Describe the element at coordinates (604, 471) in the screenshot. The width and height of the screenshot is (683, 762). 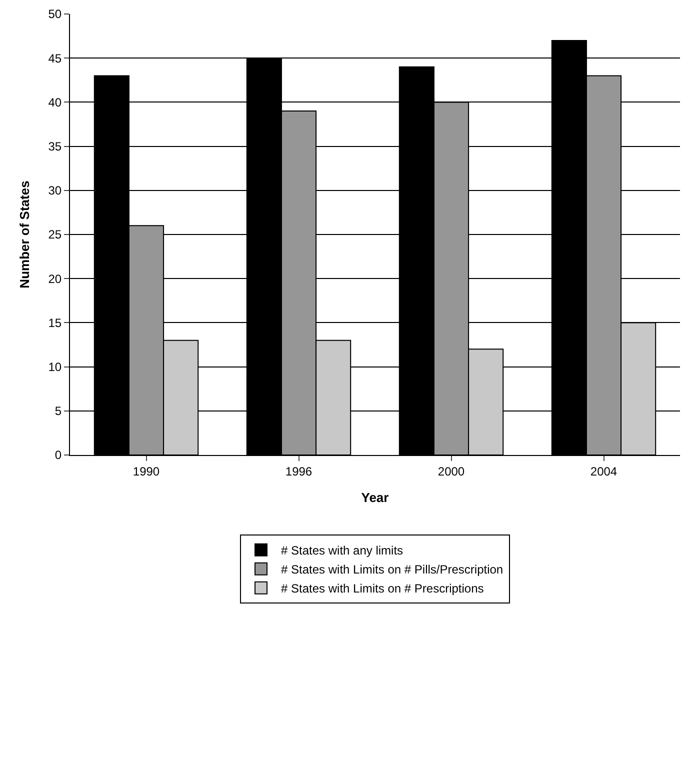
I see `x-tick-label: 2004` at that location.